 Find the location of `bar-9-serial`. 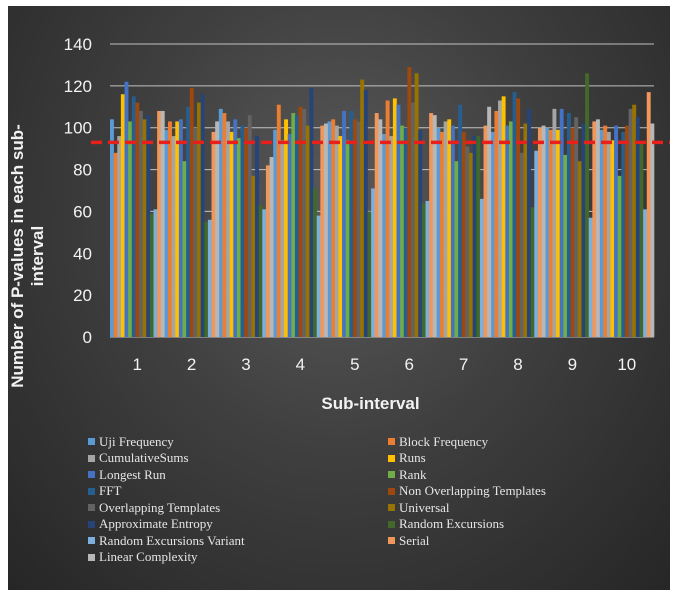

bar-9-serial is located at coordinates (594, 229).